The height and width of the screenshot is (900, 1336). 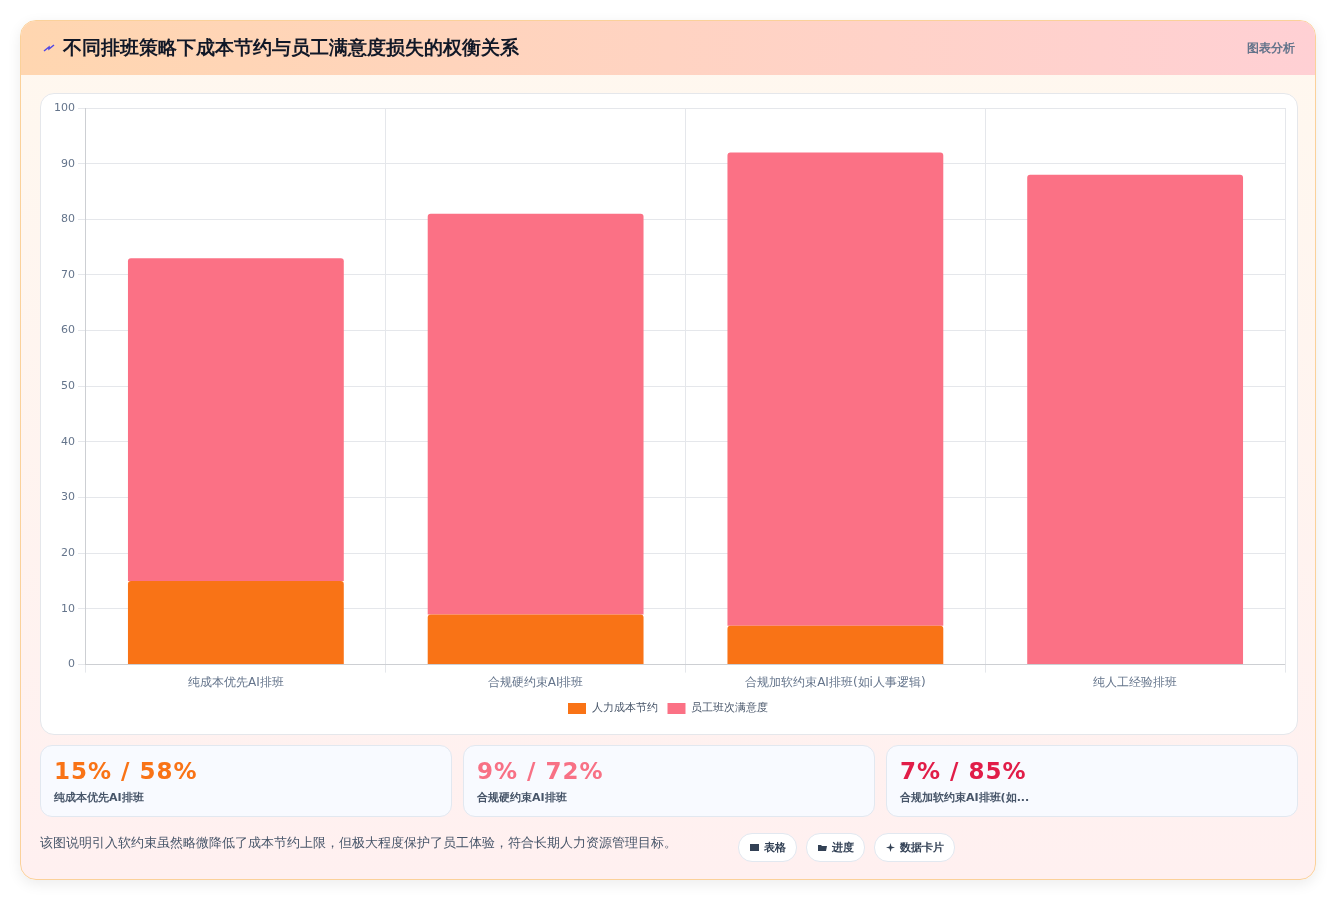 I want to click on y-tick-label: 60, so click(x=68, y=330).